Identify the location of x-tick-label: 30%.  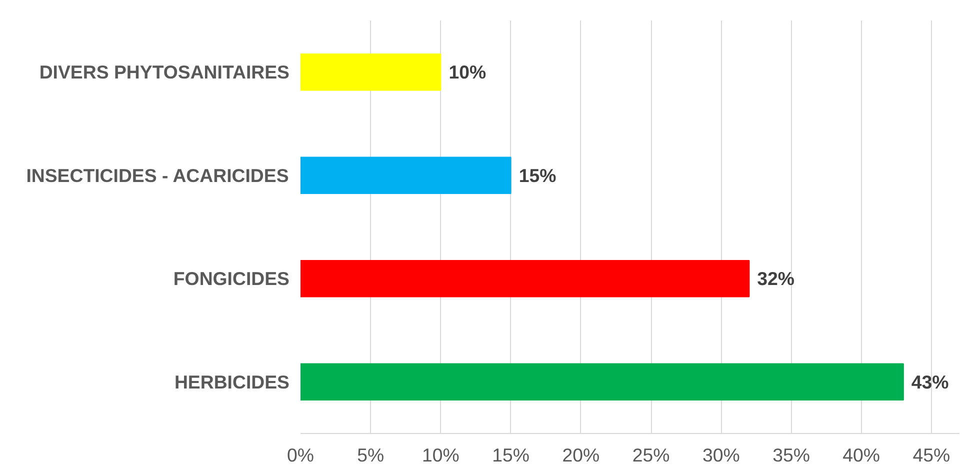
(721, 455).